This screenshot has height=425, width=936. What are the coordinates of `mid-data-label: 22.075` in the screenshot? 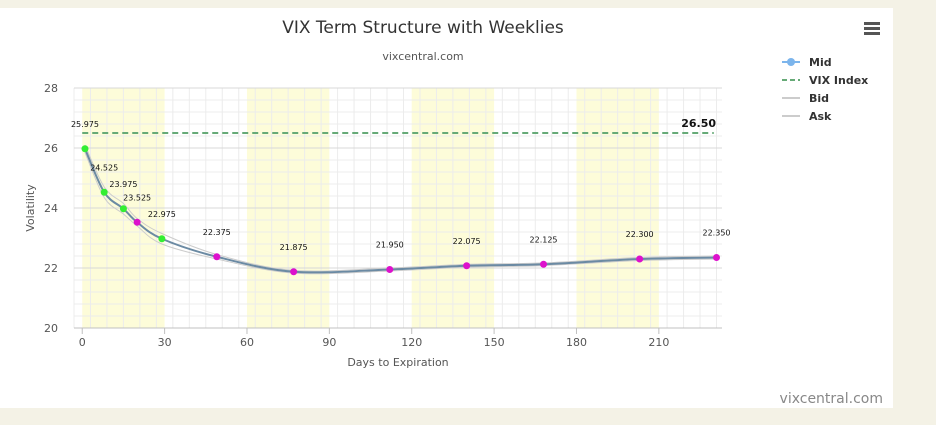 It's located at (467, 241).